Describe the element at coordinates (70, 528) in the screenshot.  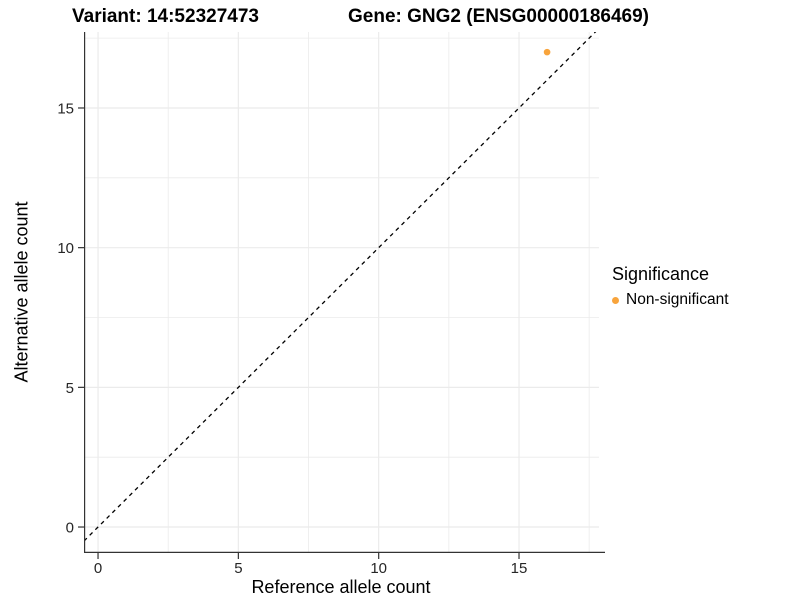
I see `y-tick-label: 0` at that location.